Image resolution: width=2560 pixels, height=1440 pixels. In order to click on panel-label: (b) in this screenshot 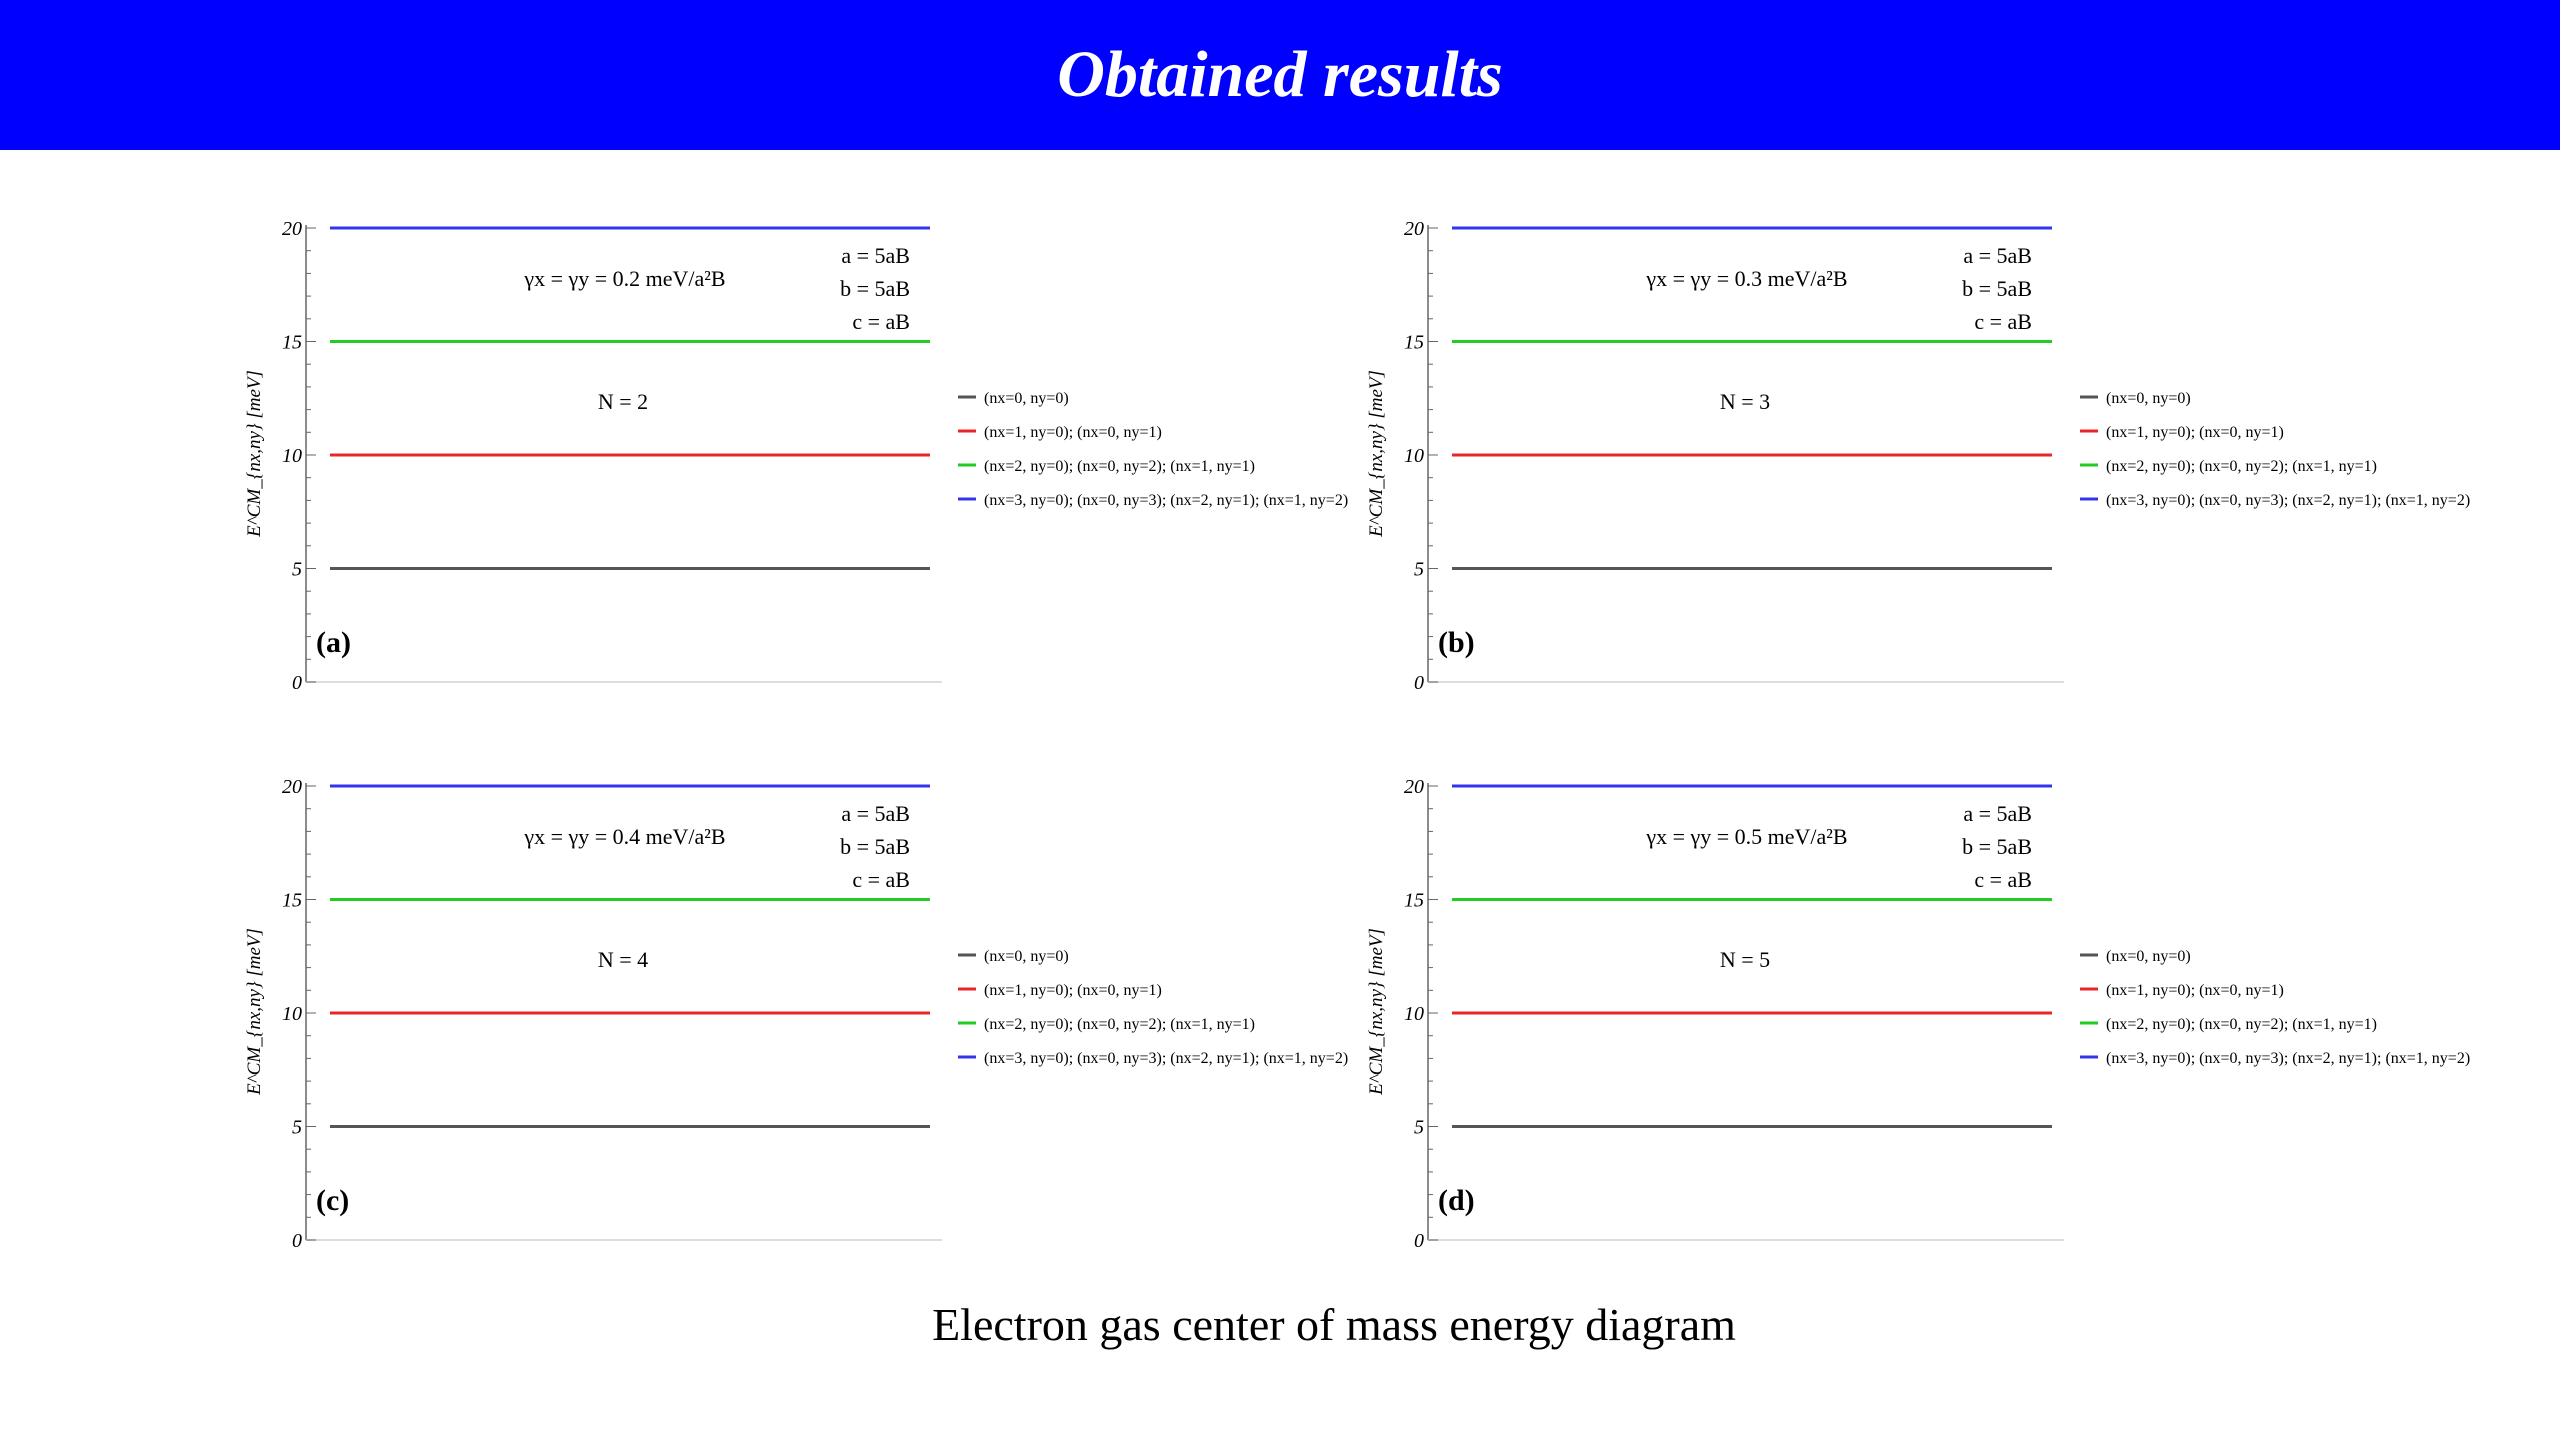, I will do `click(1456, 642)`.